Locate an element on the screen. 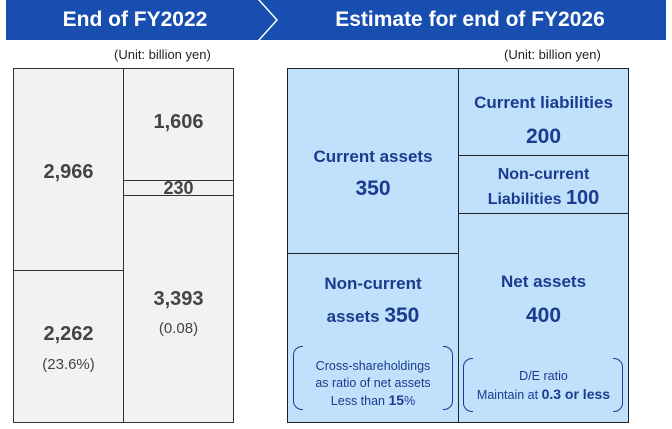 The width and height of the screenshot is (672, 429). fy2026-non-current-assets-label-line2: assets 350 is located at coordinates (373, 316).